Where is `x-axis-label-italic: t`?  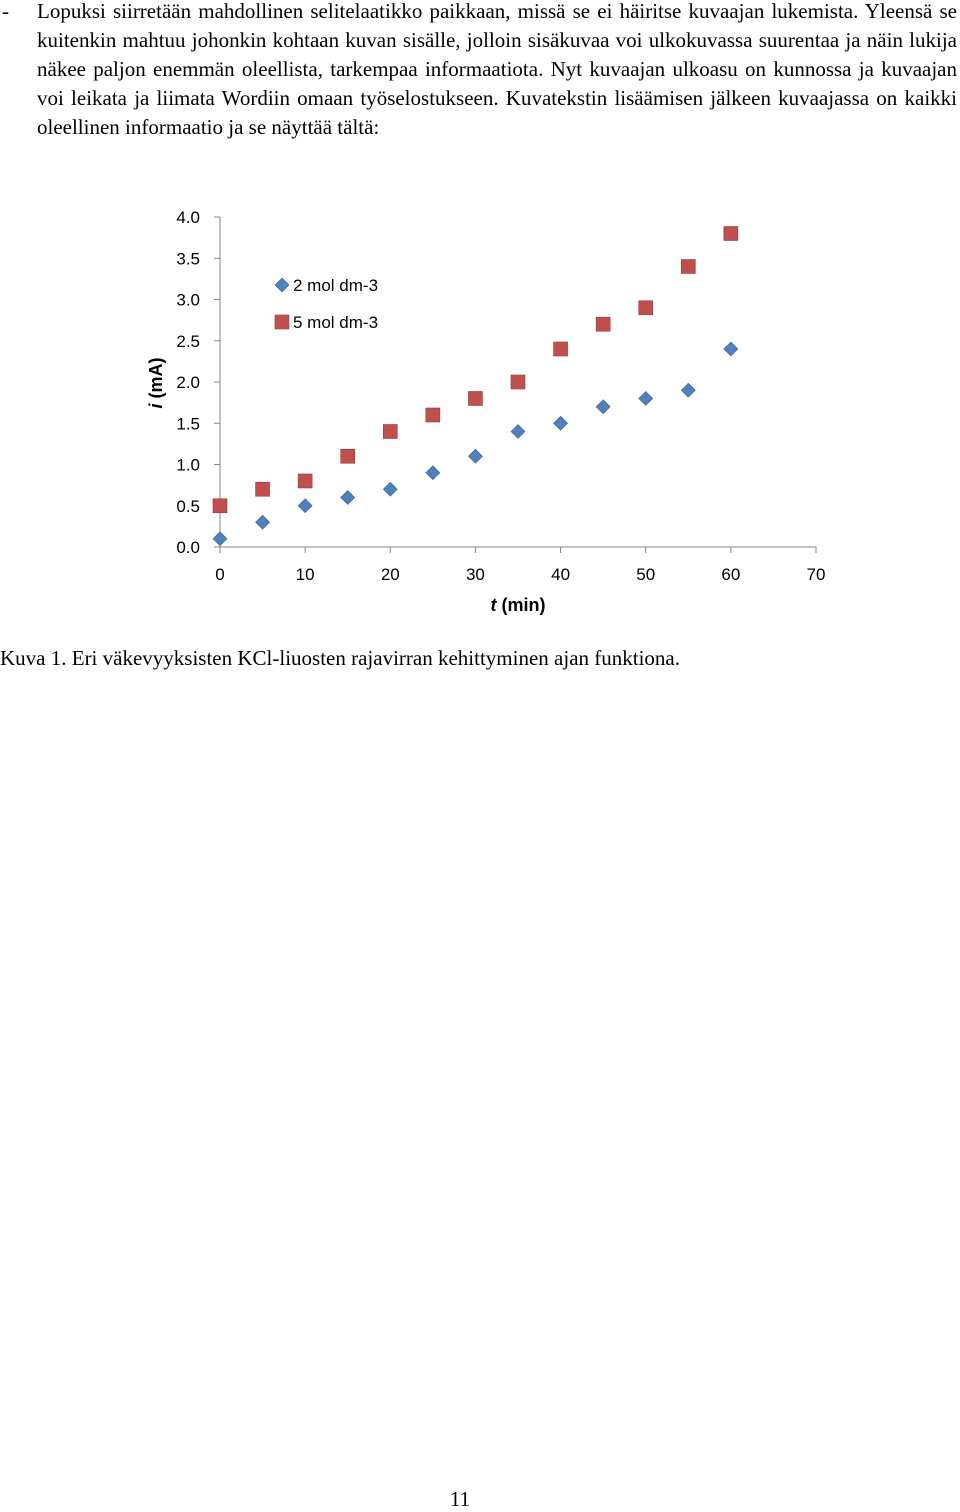
x-axis-label-italic: t is located at coordinates (494, 605).